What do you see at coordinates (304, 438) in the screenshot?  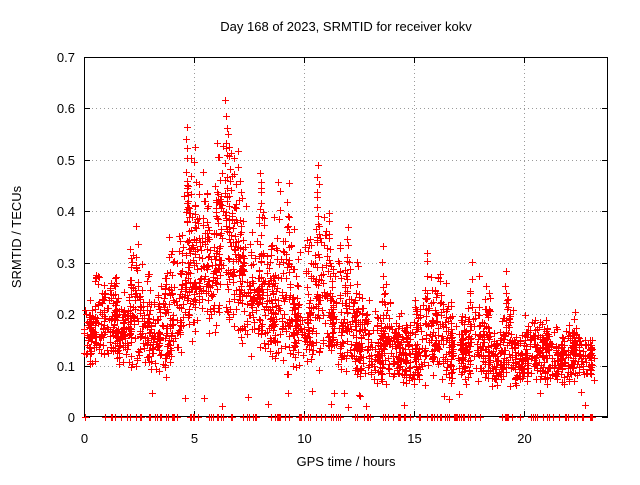 I see `x-tick-label: 10` at bounding box center [304, 438].